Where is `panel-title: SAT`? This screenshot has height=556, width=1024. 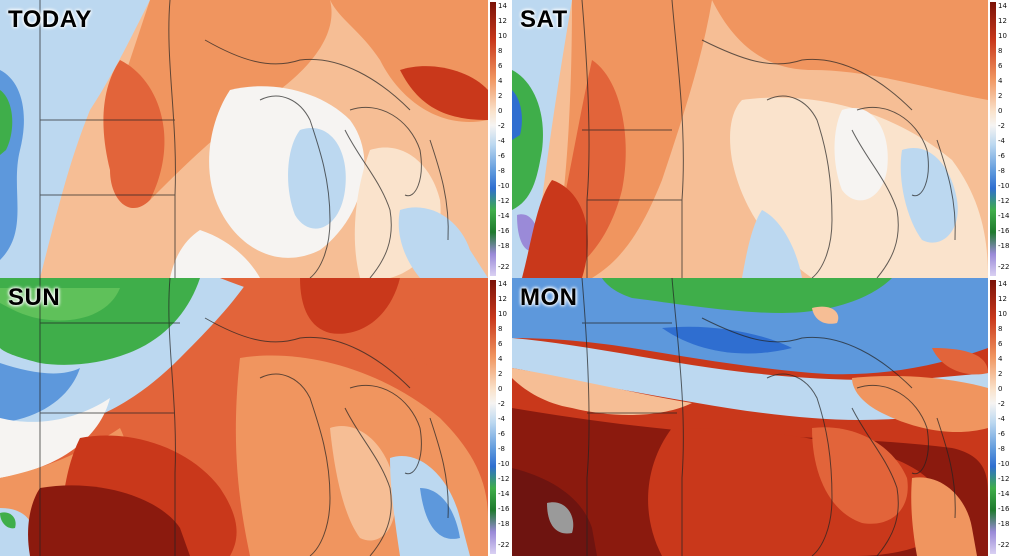
panel-title: SAT is located at coordinates (544, 19).